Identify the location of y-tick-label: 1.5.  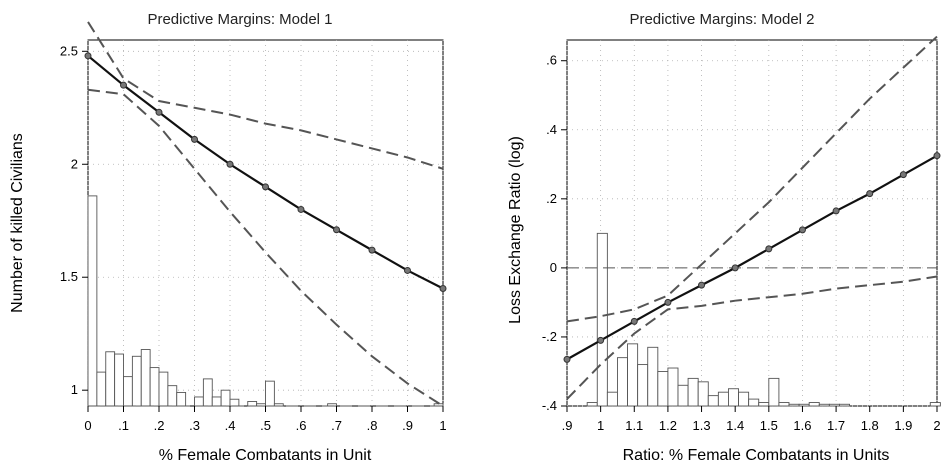
(69, 276).